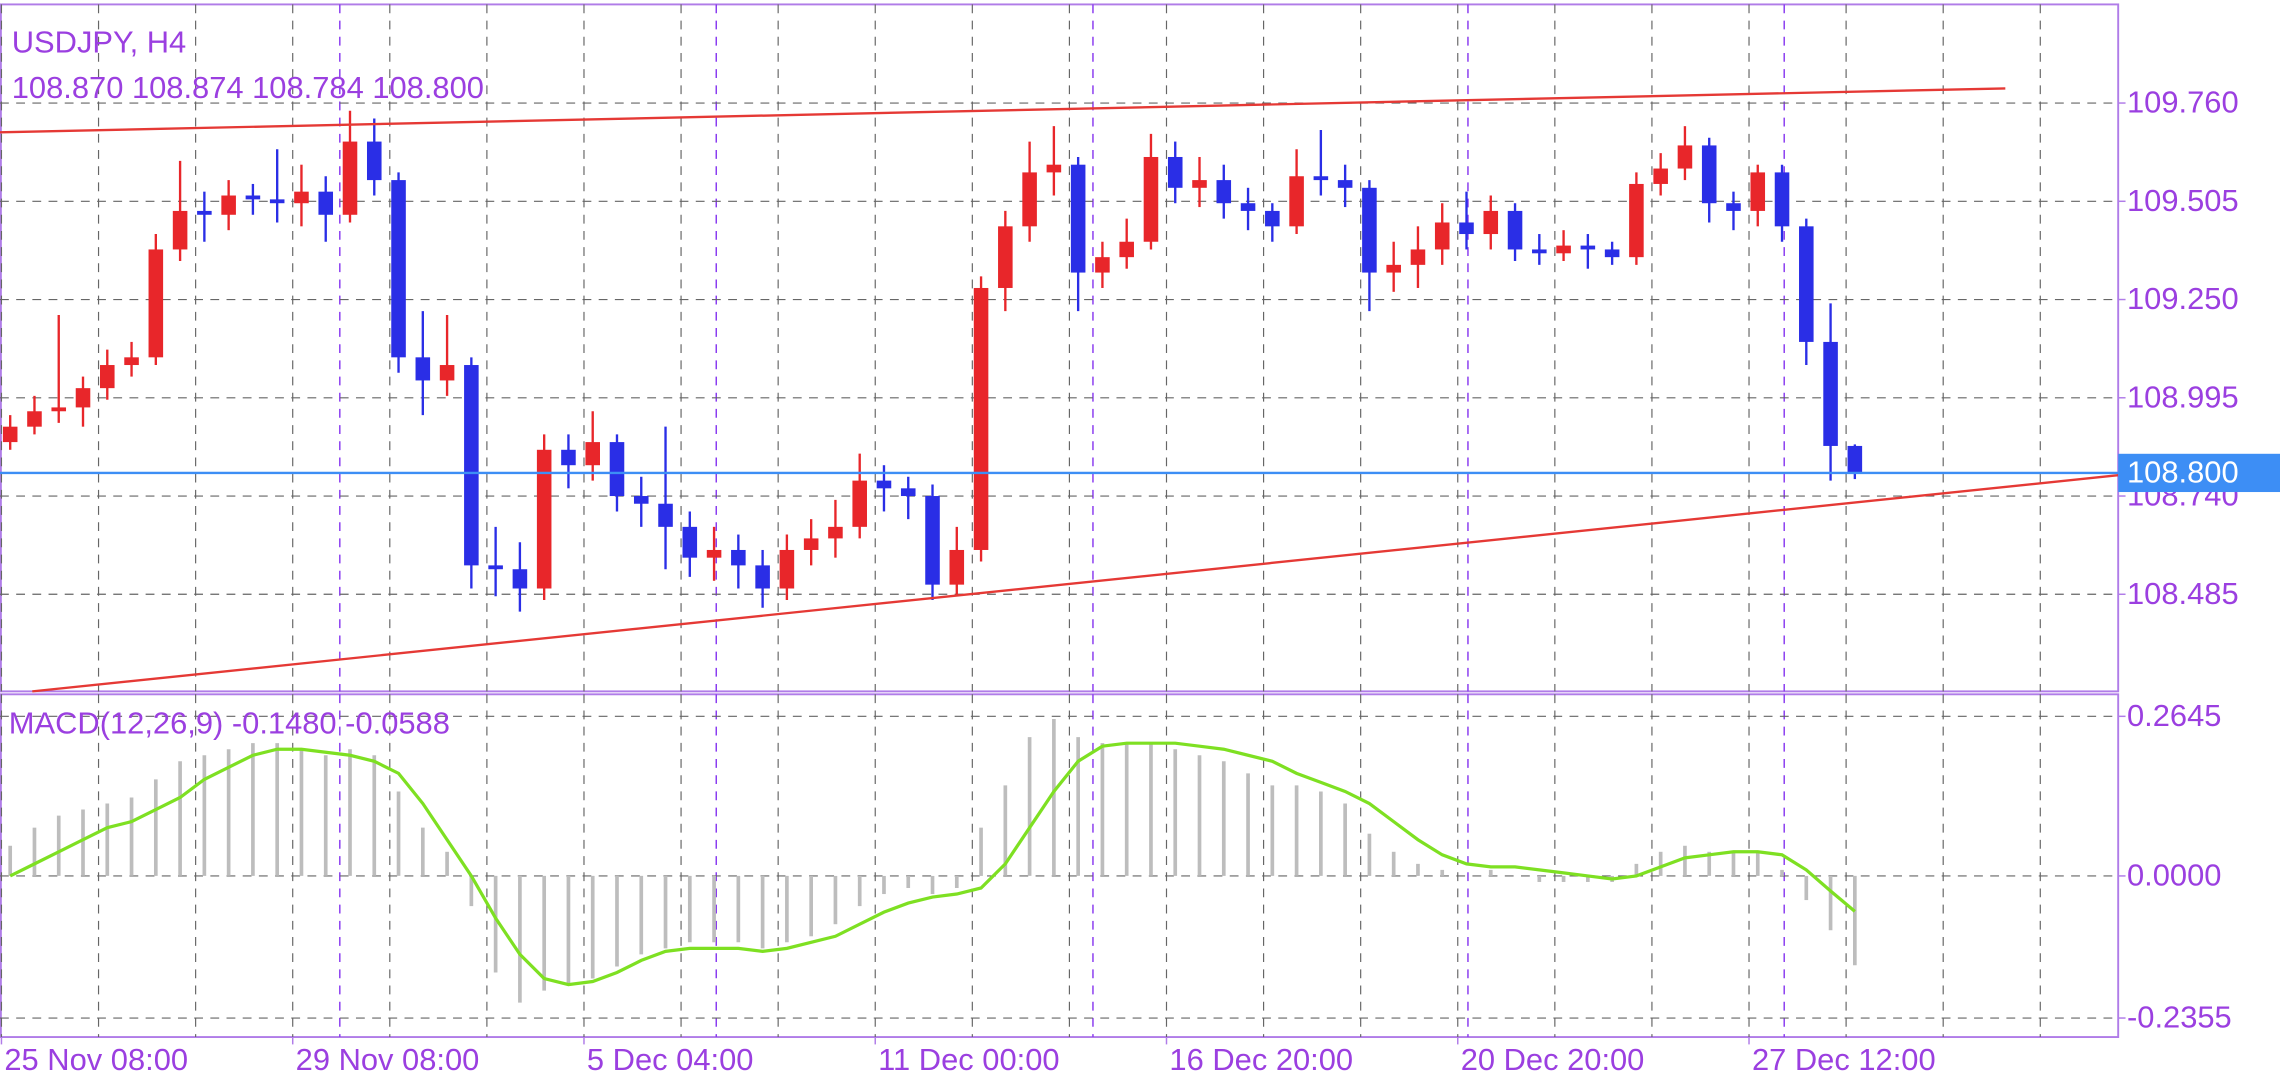  Describe the element at coordinates (388, 1059) in the screenshot. I see `x-tick-label: 29 Nov 08:00` at that location.